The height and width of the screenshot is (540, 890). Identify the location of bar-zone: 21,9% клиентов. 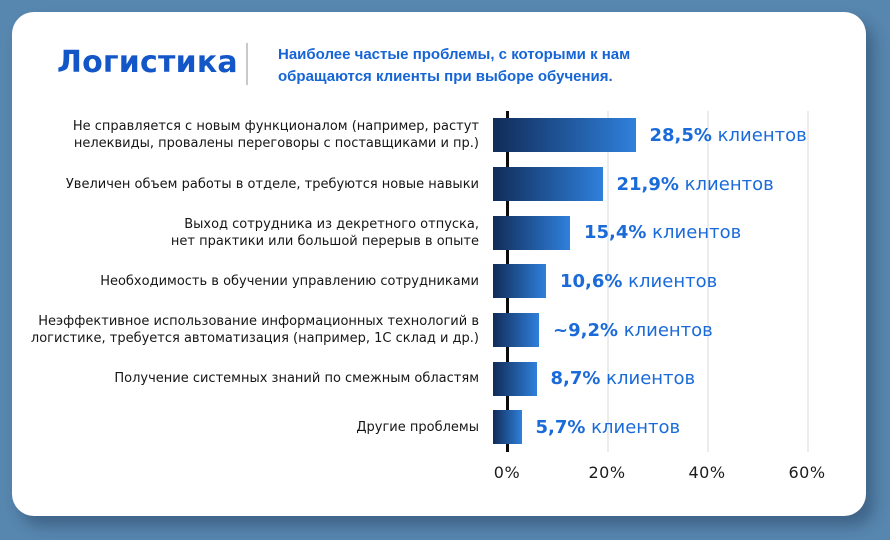
(679, 184).